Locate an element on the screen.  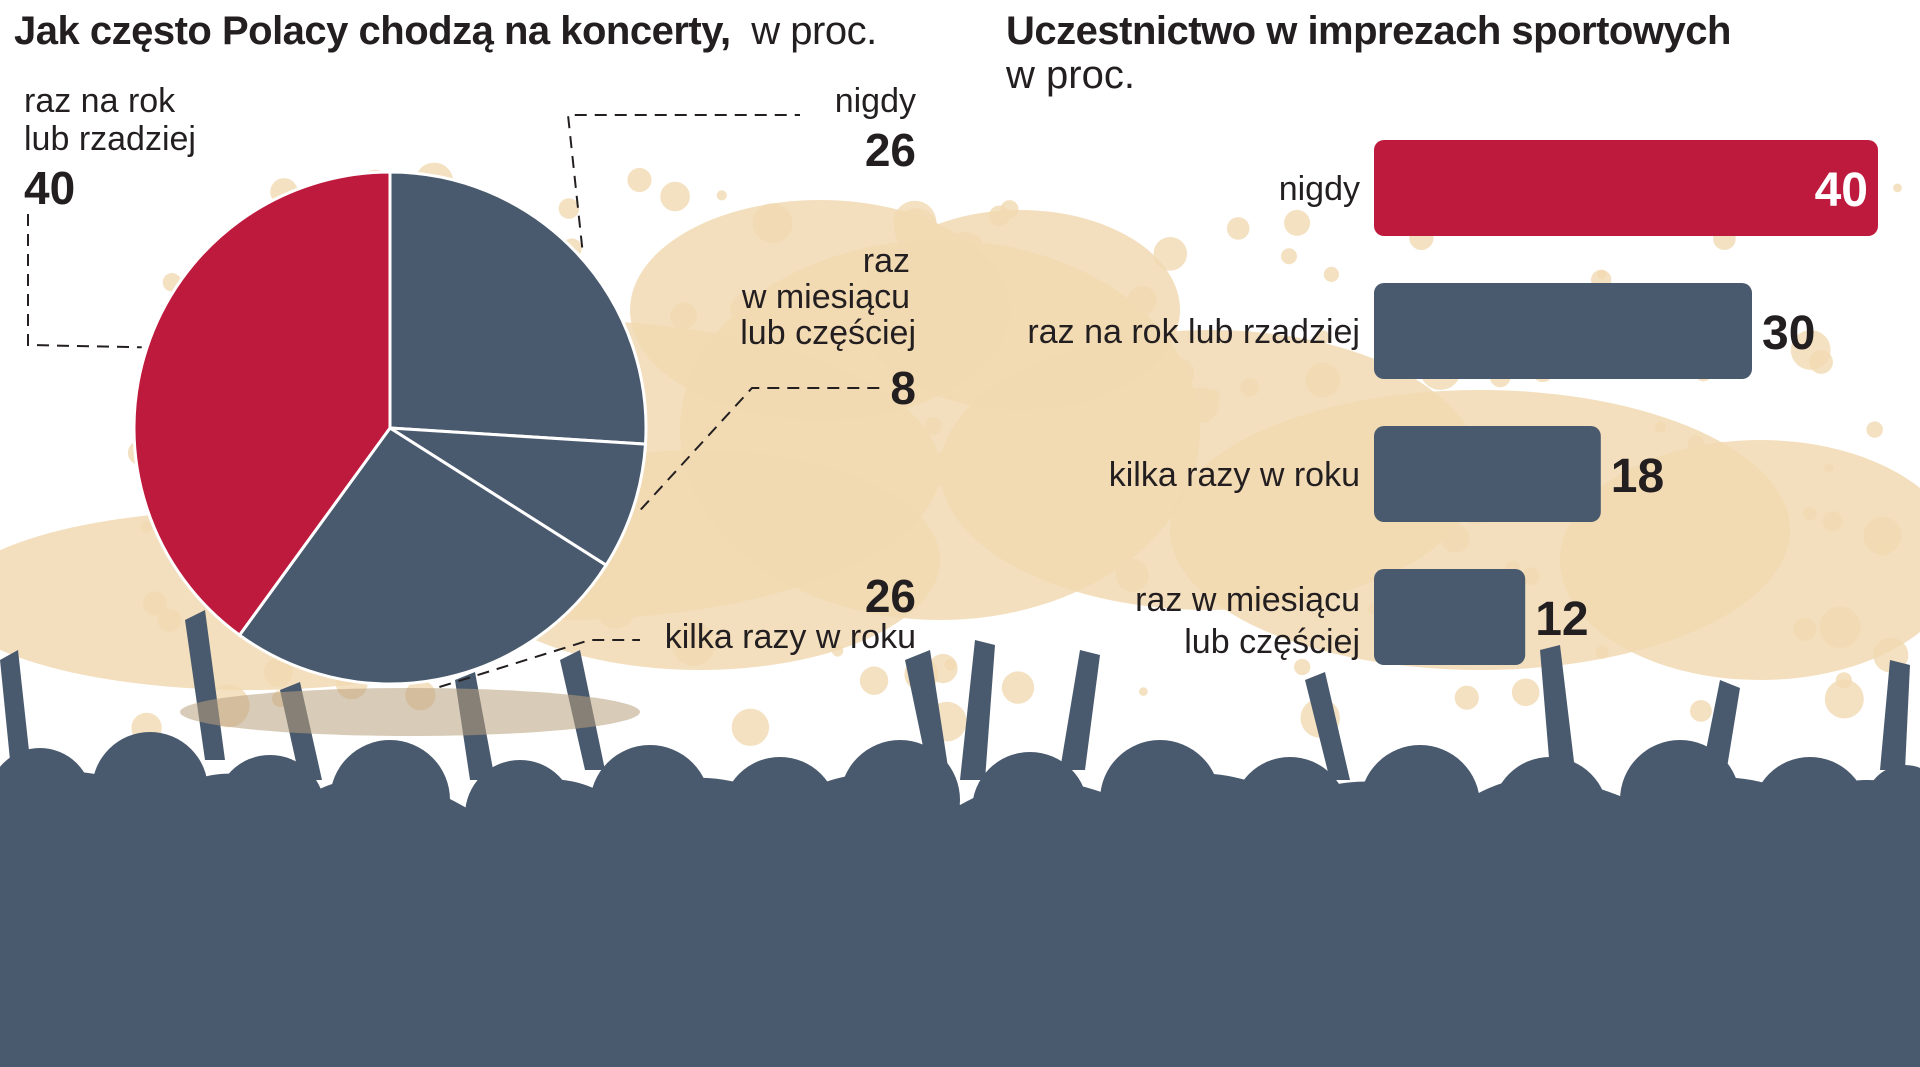
pie-slice-value: 26 is located at coordinates (890, 150).